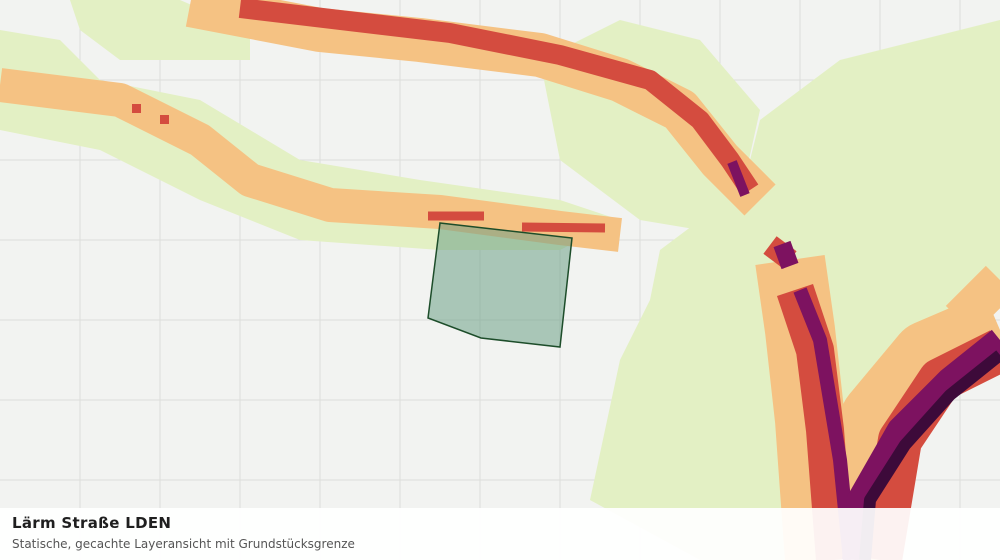 Image resolution: width=1000 pixels, height=560 pixels. What do you see at coordinates (92, 523) in the screenshot?
I see `layer-title: Lärm Straße LDEN` at bounding box center [92, 523].